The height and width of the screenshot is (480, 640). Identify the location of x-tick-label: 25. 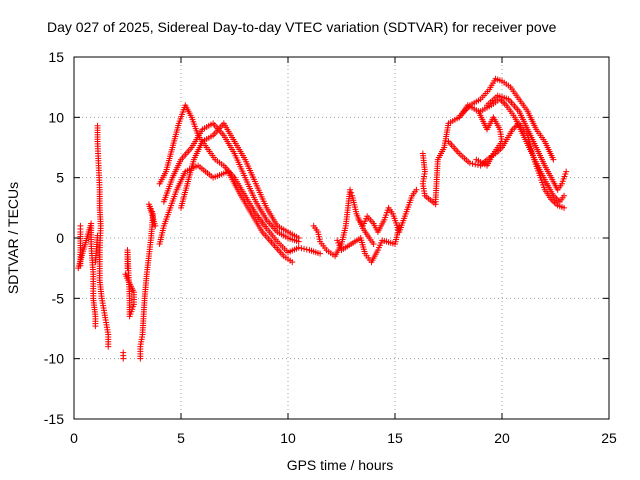
(609, 438).